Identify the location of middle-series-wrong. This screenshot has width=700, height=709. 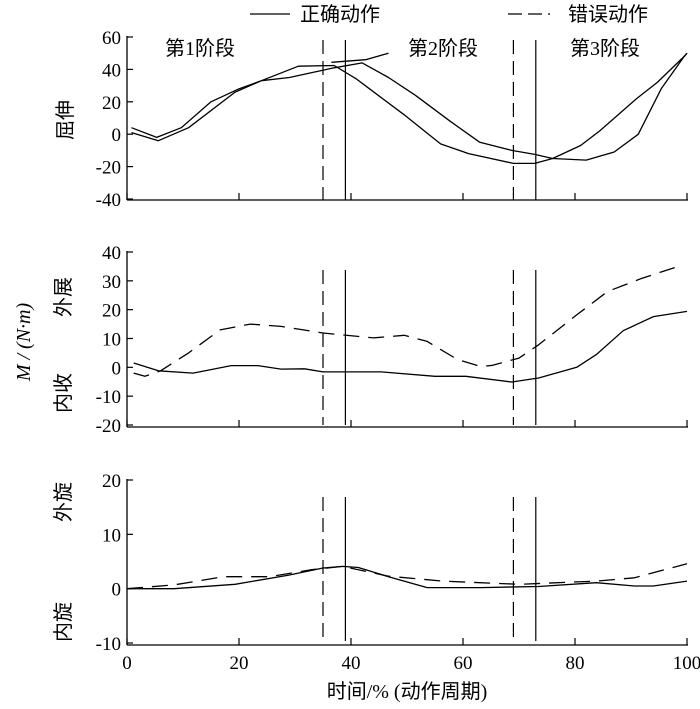
(404, 321).